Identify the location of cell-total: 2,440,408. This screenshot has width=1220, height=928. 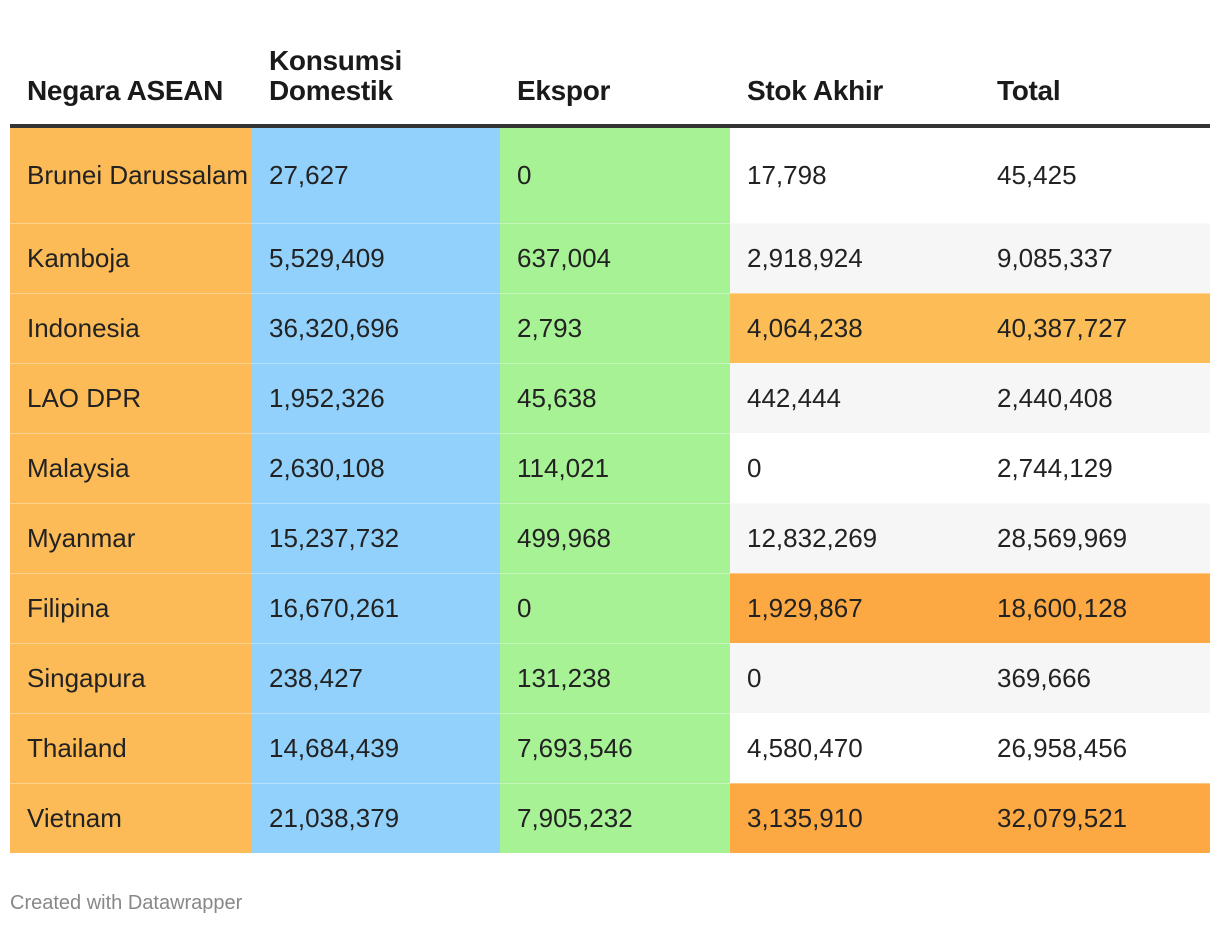
(1095, 397).